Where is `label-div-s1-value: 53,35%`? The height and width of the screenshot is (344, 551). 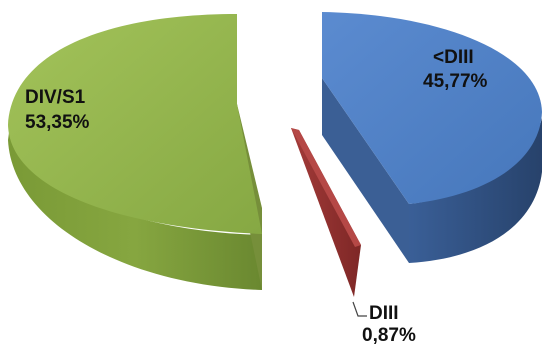 label-div-s1-value: 53,35% is located at coordinates (57, 122).